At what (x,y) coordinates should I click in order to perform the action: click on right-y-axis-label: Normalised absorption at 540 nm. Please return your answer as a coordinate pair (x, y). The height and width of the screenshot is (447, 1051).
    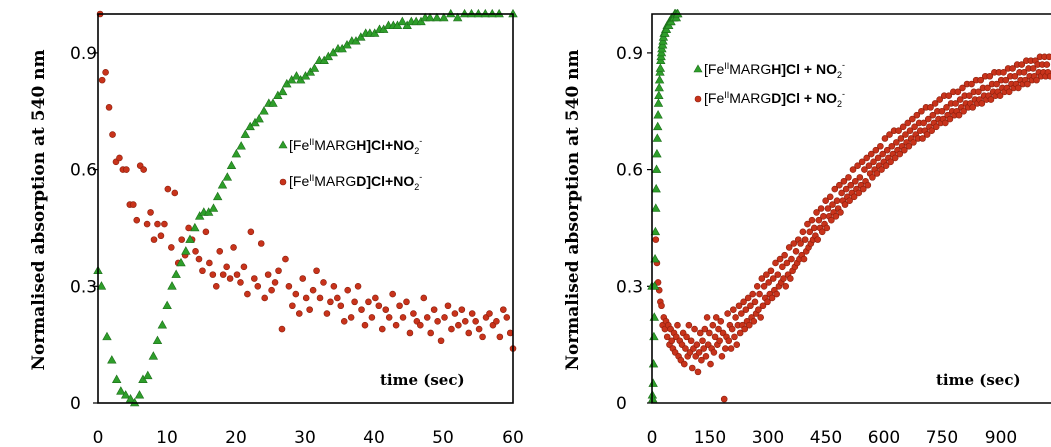
    Looking at the image, I should click on (573, 209).